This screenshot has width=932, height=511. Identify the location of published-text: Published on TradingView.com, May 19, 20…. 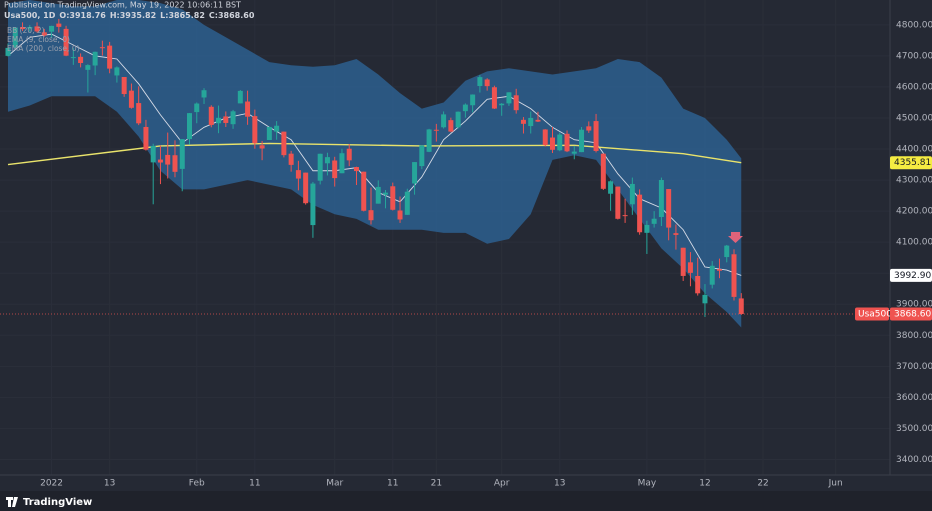
(122, 5).